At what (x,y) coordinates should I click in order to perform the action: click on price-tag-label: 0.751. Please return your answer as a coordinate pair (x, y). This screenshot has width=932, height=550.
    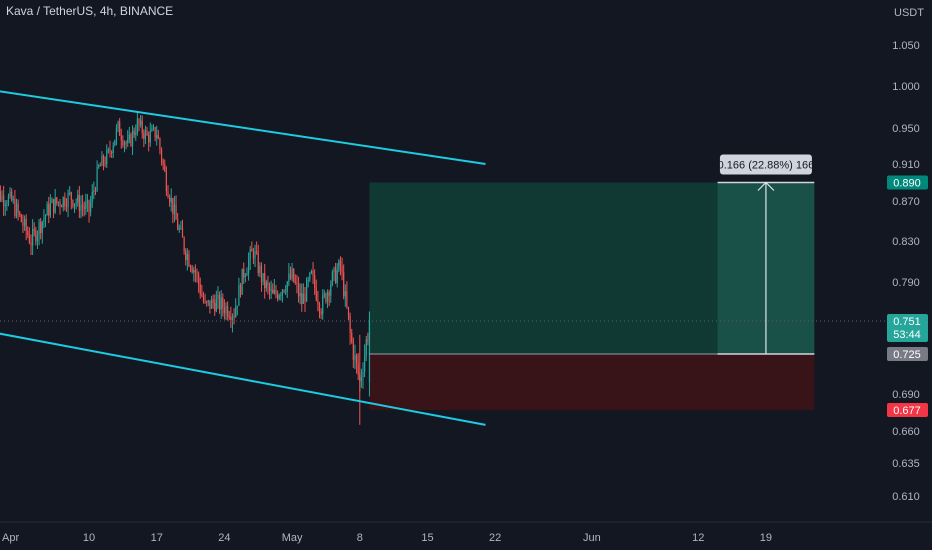
    Looking at the image, I should click on (907, 322).